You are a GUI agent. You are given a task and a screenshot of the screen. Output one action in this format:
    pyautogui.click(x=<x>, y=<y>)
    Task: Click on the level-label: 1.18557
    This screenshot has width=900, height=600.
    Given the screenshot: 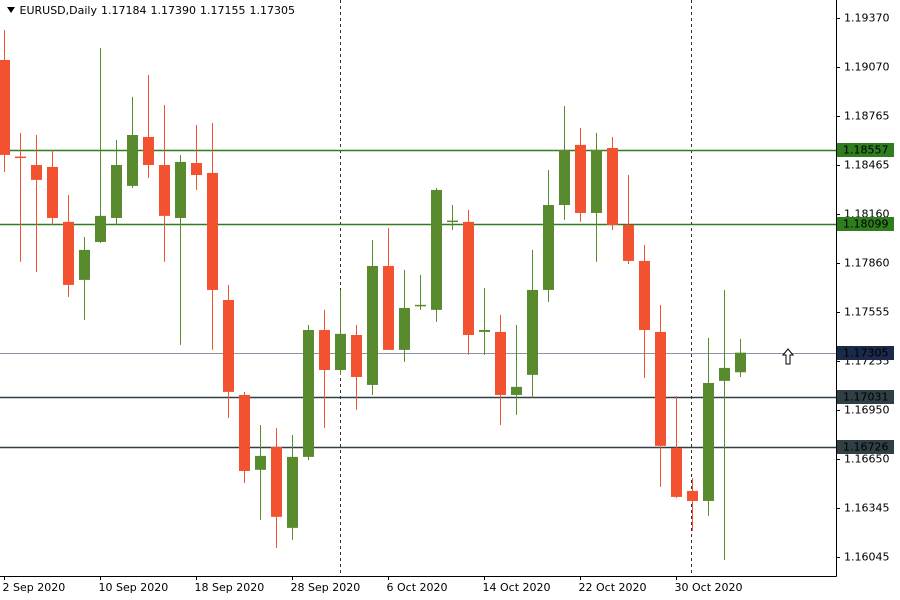 What is the action you would take?
    pyautogui.click(x=866, y=150)
    